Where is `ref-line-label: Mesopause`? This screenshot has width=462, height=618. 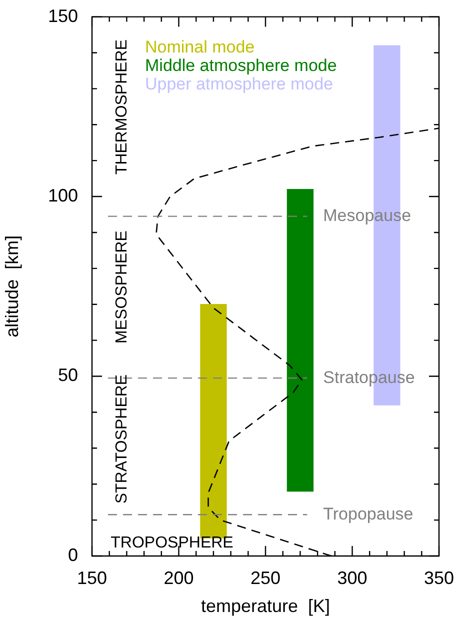
ref-line-label: Mesopause is located at coordinates (367, 215).